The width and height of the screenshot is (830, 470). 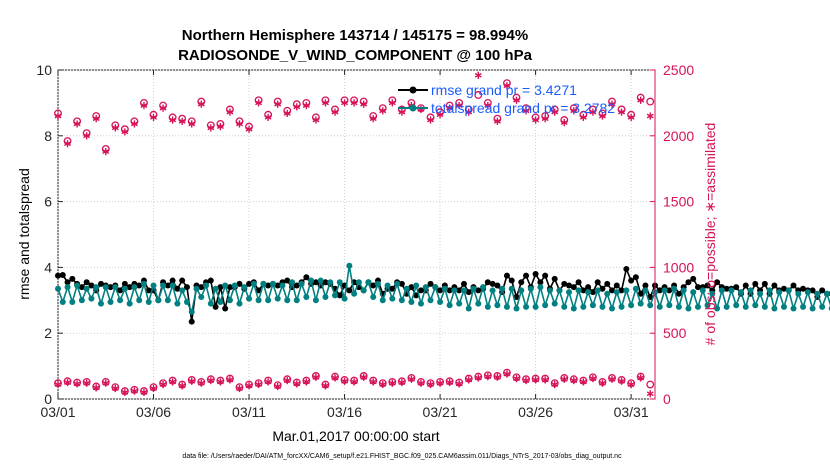 I want to click on x-tick-label: 03/26, so click(x=535, y=412).